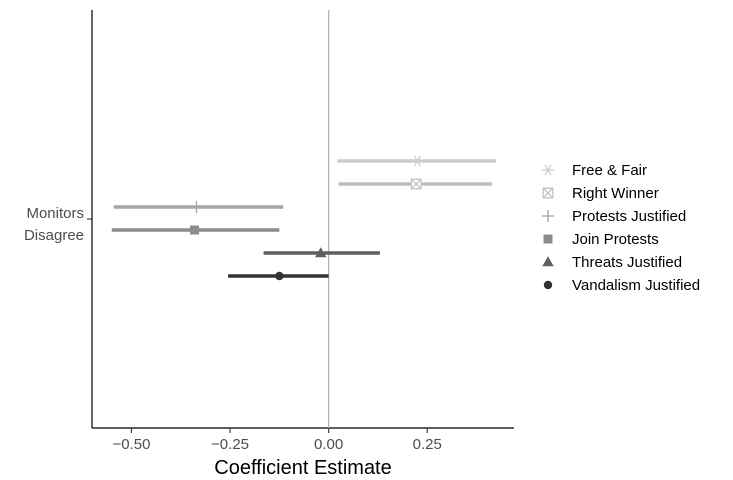 This screenshot has height=480, width=733. I want to click on legend-item: Vandalism Justified, so click(621, 285).